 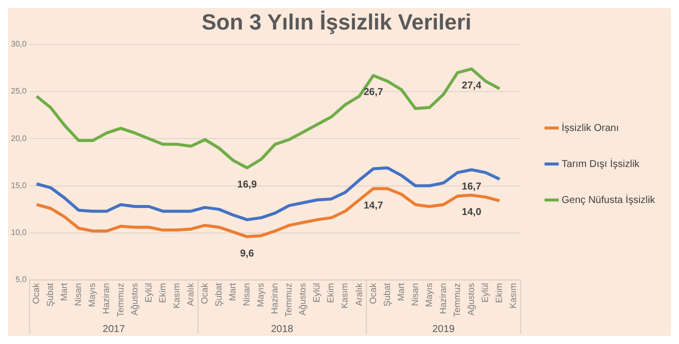 I want to click on legend-label: Genç Nüfusta İşsizlik, so click(x=609, y=200).